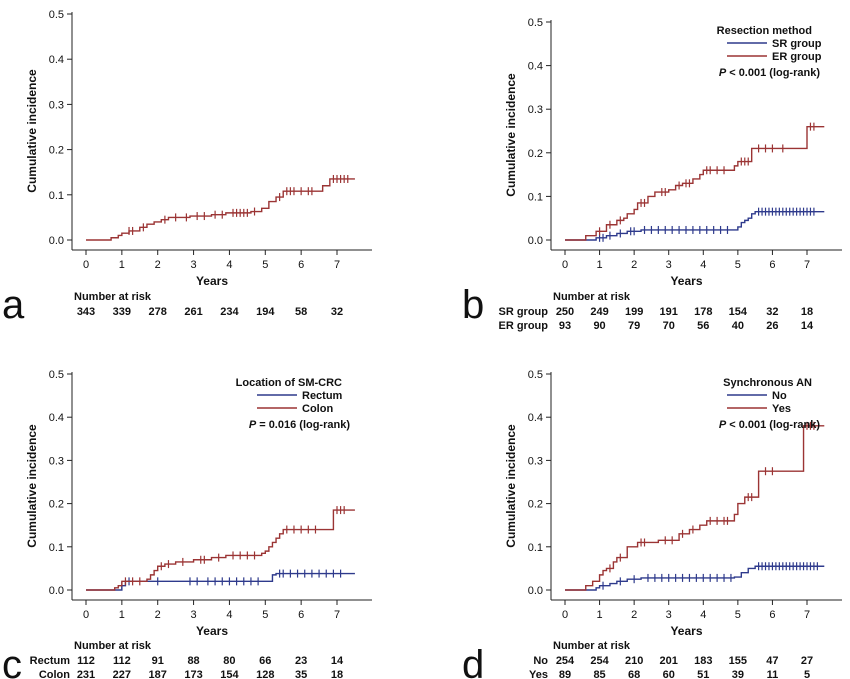 The image size is (850, 679). I want to click on risk-table-cell: 201, so click(669, 661).